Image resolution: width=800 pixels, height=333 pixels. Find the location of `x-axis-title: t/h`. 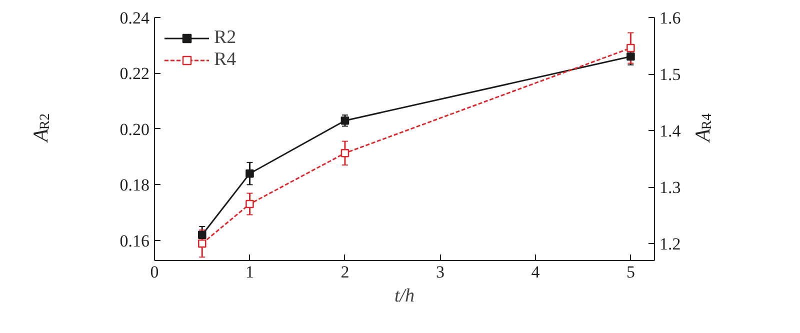

x-axis-title: t/h is located at coordinates (404, 296).